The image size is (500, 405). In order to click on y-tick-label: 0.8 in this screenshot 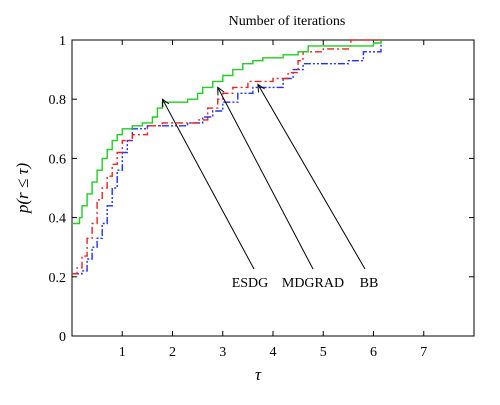, I will do `click(58, 100)`.